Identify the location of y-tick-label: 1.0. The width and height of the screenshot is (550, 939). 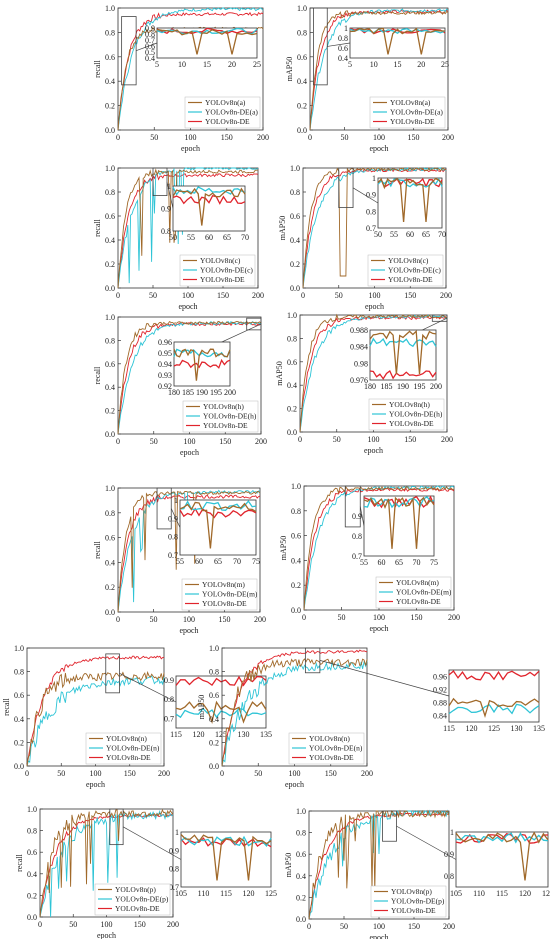
(292, 315).